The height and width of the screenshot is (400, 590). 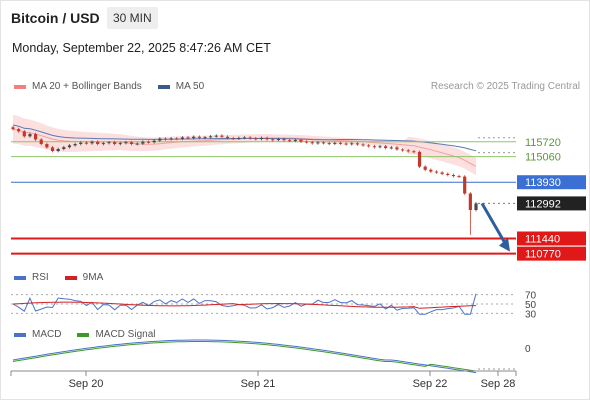 What do you see at coordinates (543, 183) in the screenshot?
I see `level-label-113930: 113930` at bounding box center [543, 183].